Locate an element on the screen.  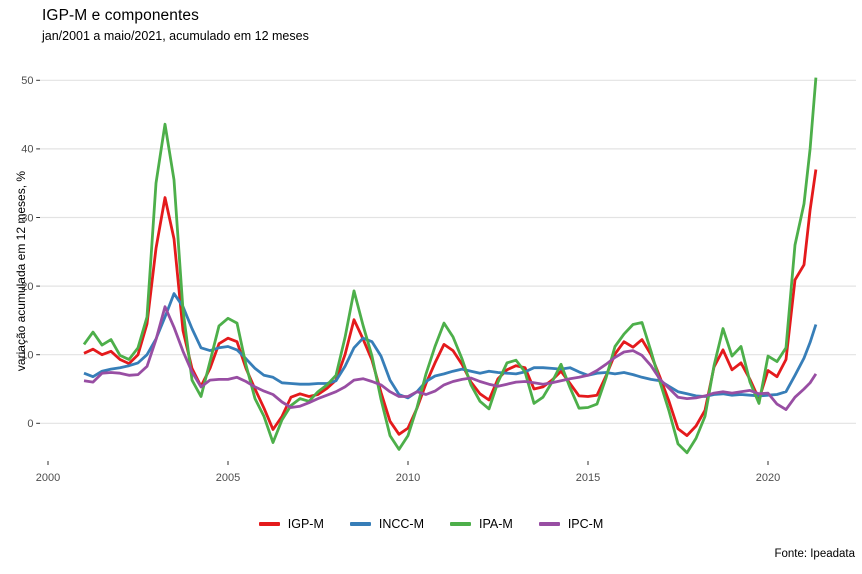
legend: IGP-M INCC-M IPA-M IPC-M is located at coordinates (431, 524).